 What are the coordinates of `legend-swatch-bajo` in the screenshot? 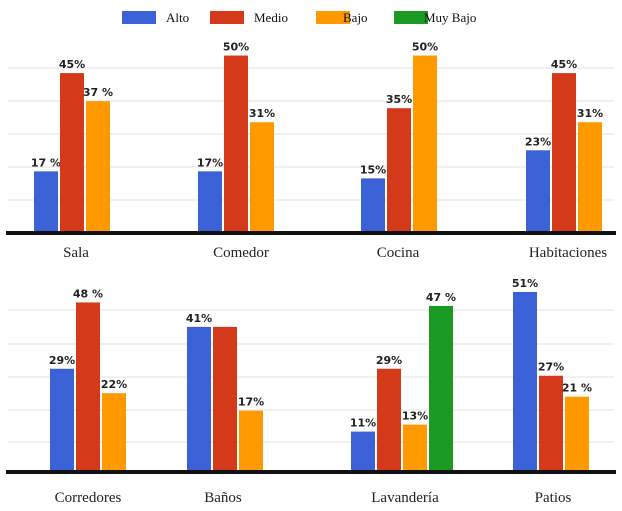 It's located at (333, 17).